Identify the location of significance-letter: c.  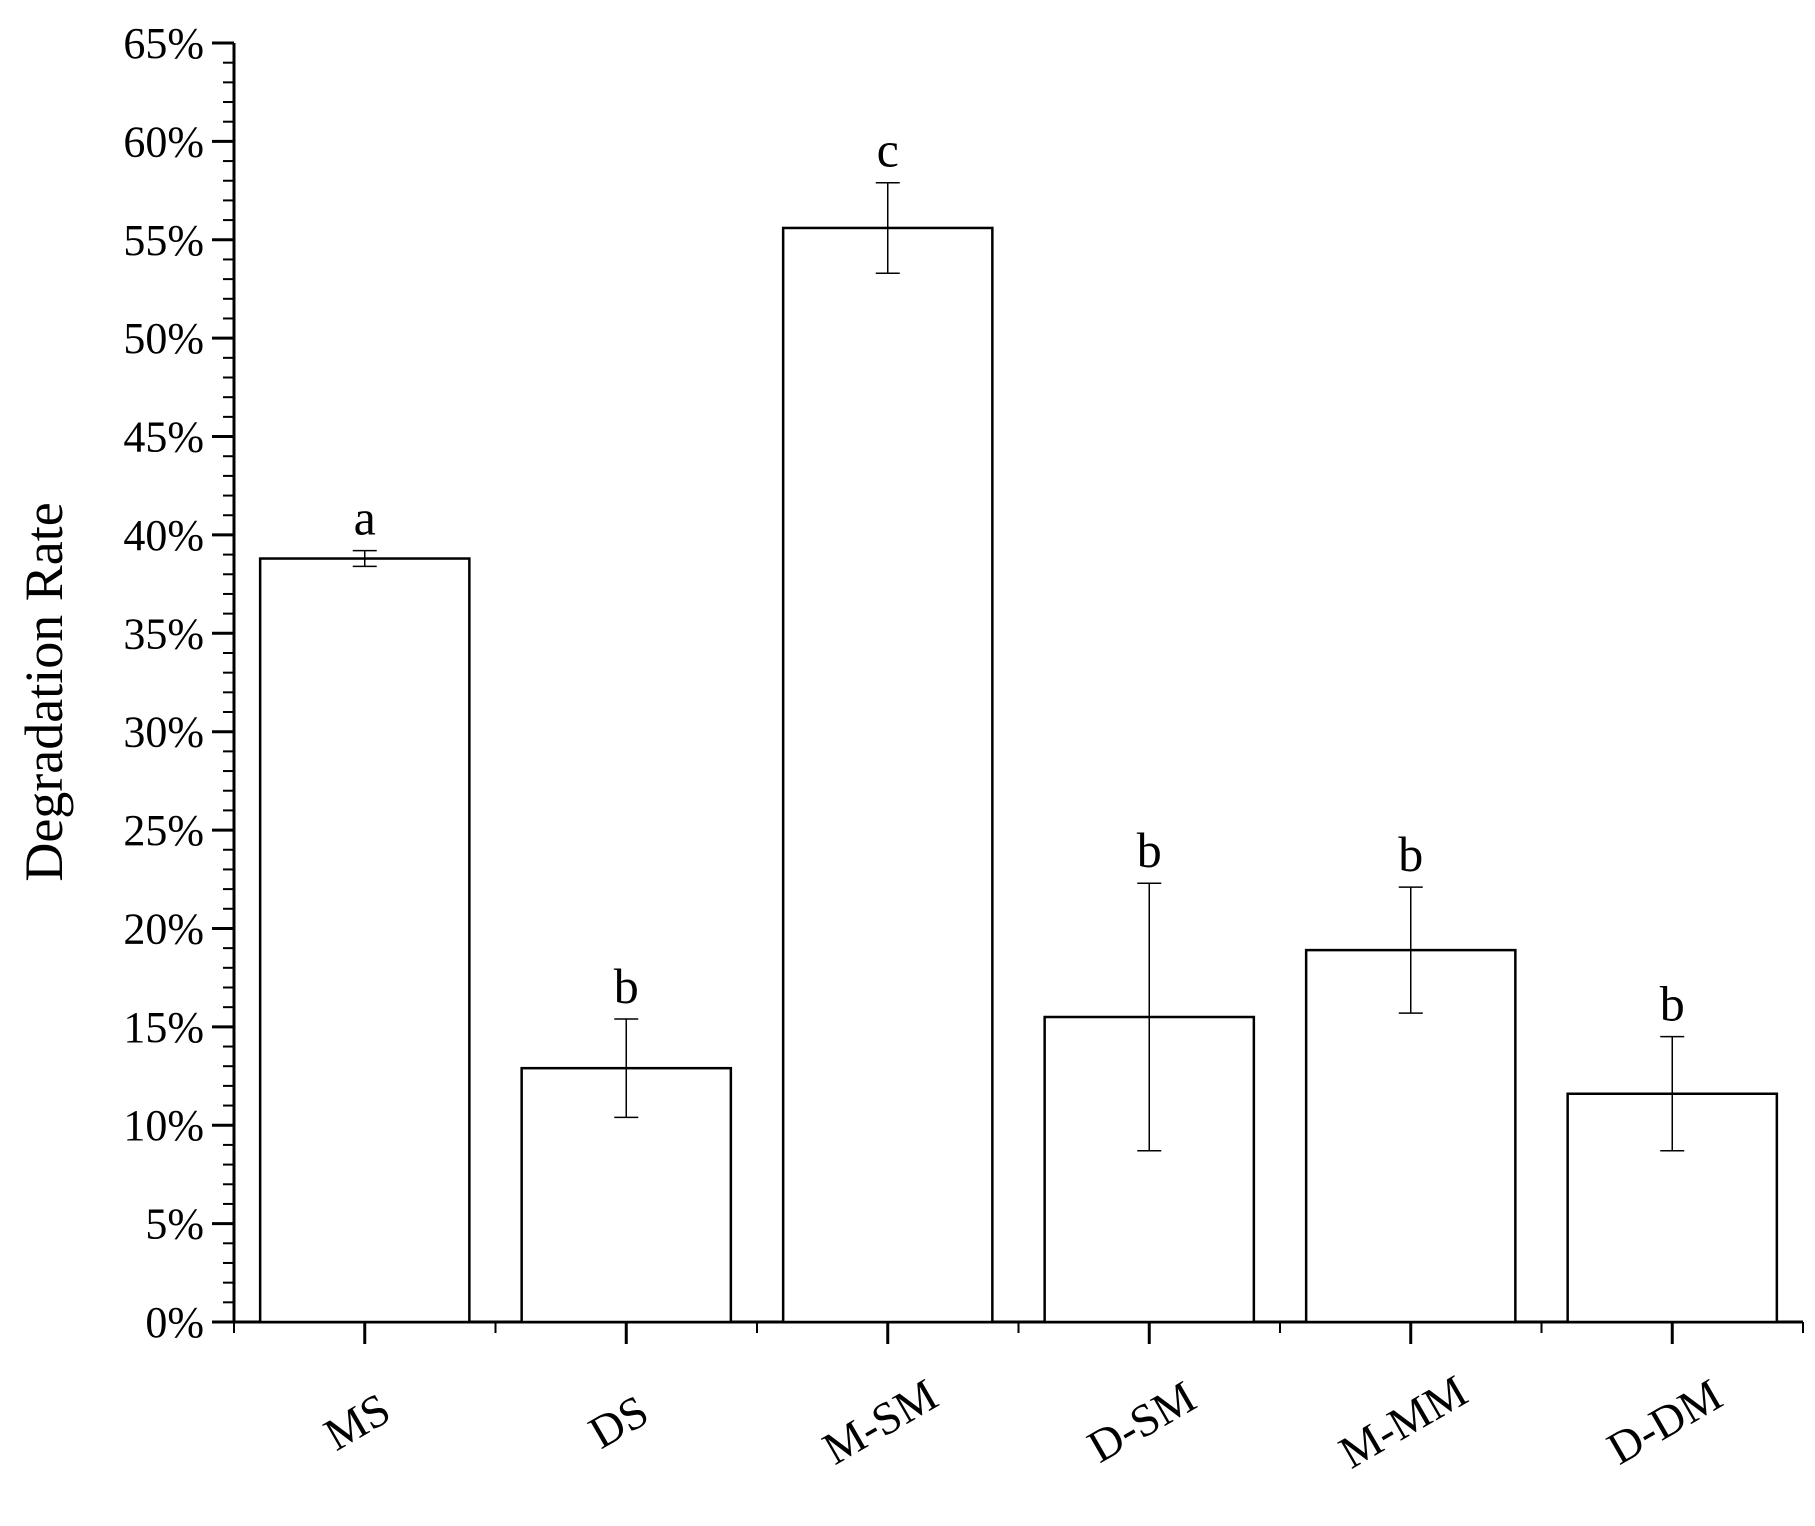
(888, 150).